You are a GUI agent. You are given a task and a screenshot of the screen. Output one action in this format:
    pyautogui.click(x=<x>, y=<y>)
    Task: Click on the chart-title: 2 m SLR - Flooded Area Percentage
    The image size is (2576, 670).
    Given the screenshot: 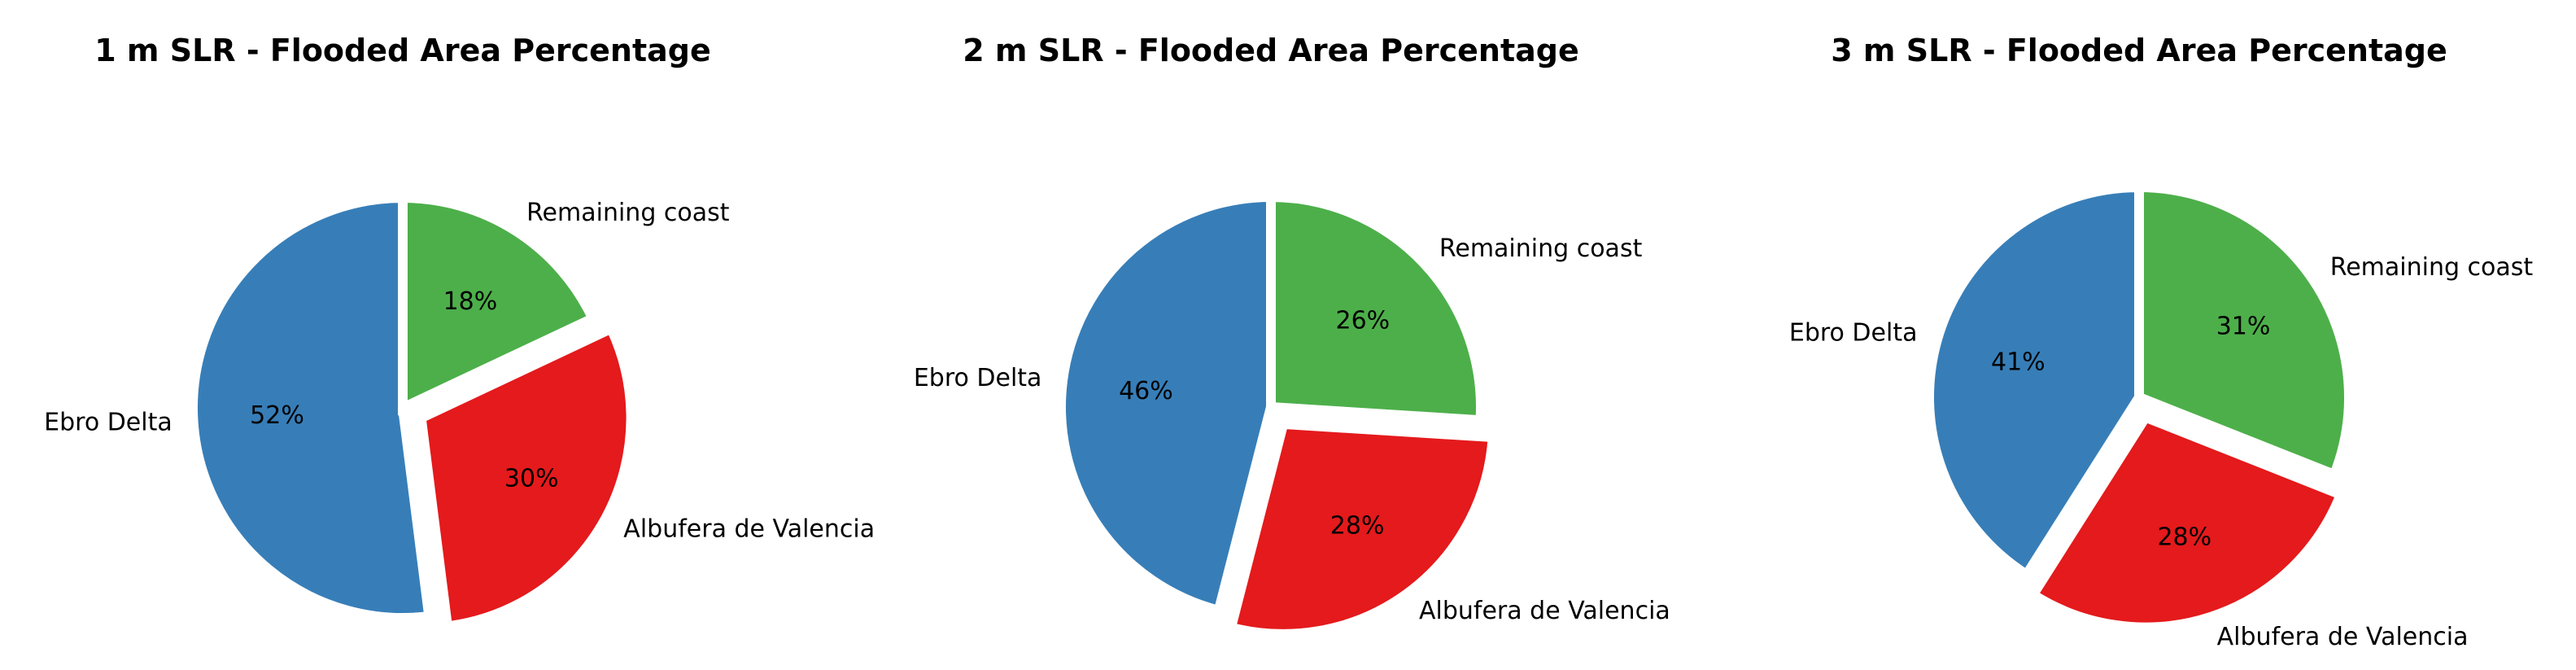 What is the action you would take?
    pyautogui.click(x=1270, y=50)
    